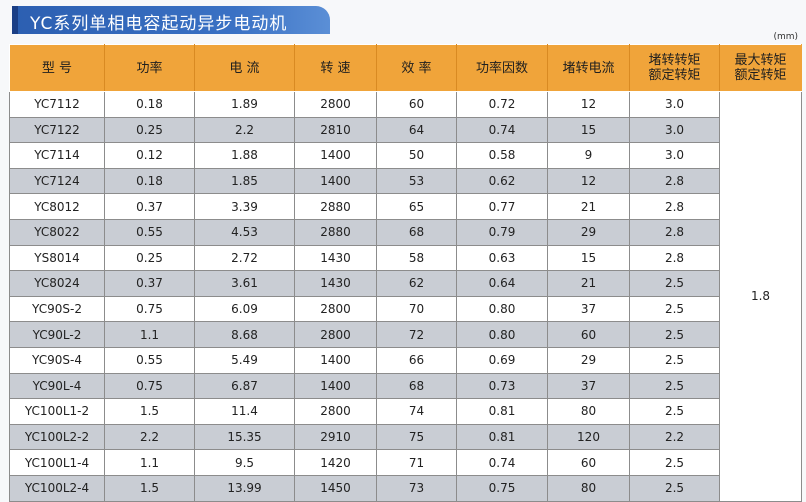  Describe the element at coordinates (785, 37) in the screenshot. I see `unit-label: (mm)` at that location.